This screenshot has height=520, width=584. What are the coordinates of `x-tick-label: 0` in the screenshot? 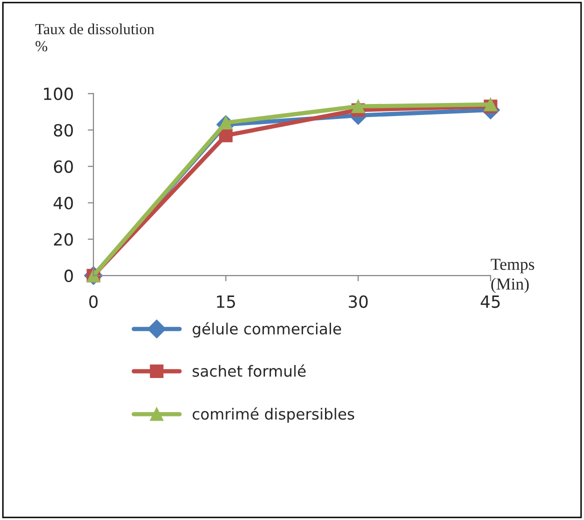 It's located at (93, 301).